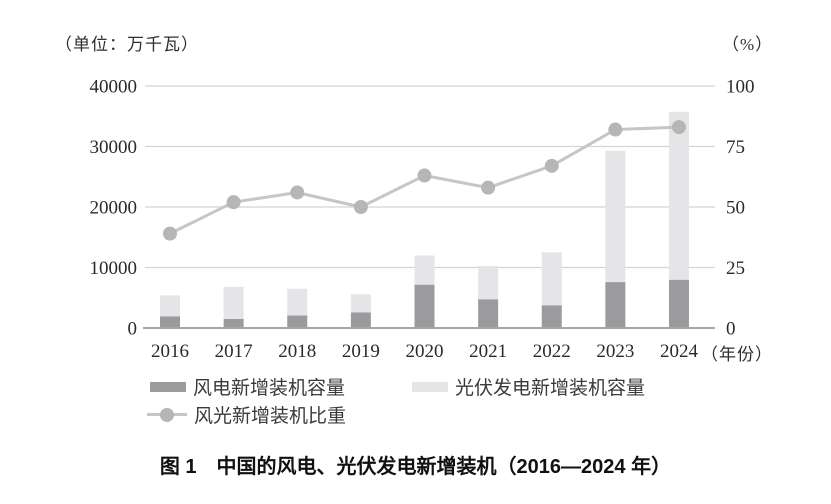 The height and width of the screenshot is (504, 831). What do you see at coordinates (270, 416) in the screenshot?
I see `legend-label-share: 风光新增装机比重` at bounding box center [270, 416].